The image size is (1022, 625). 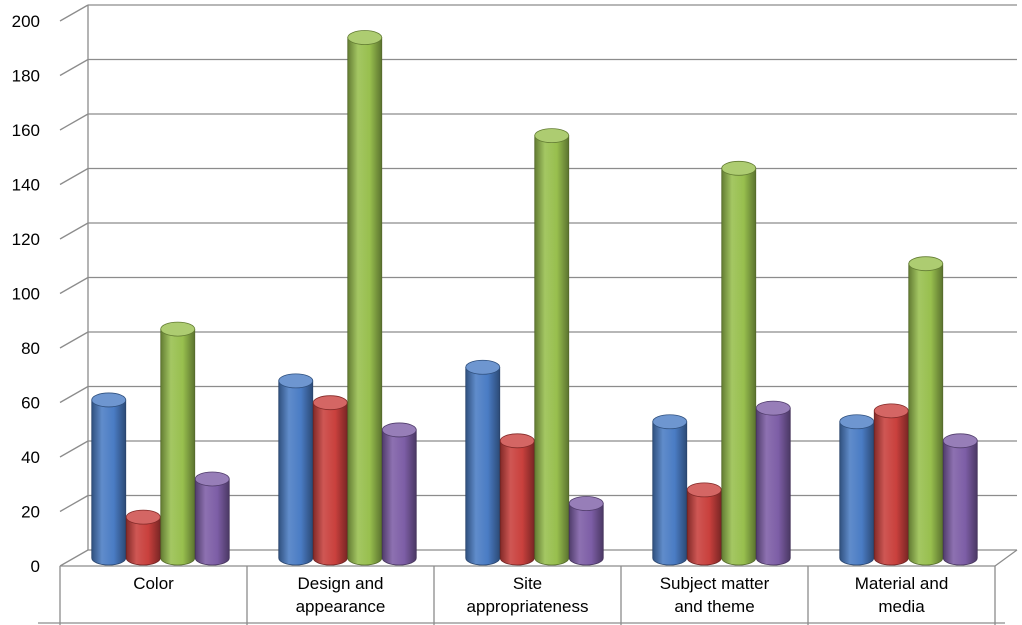 What do you see at coordinates (901, 606) in the screenshot?
I see `x-tick-label: media` at bounding box center [901, 606].